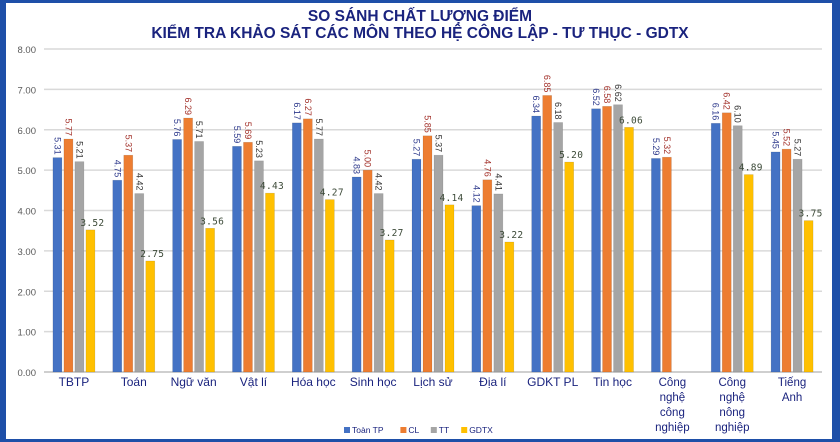 The width and height of the screenshot is (840, 442). Describe the element at coordinates (552, 382) in the screenshot. I see `x-tick-label: GDKT PL` at that location.